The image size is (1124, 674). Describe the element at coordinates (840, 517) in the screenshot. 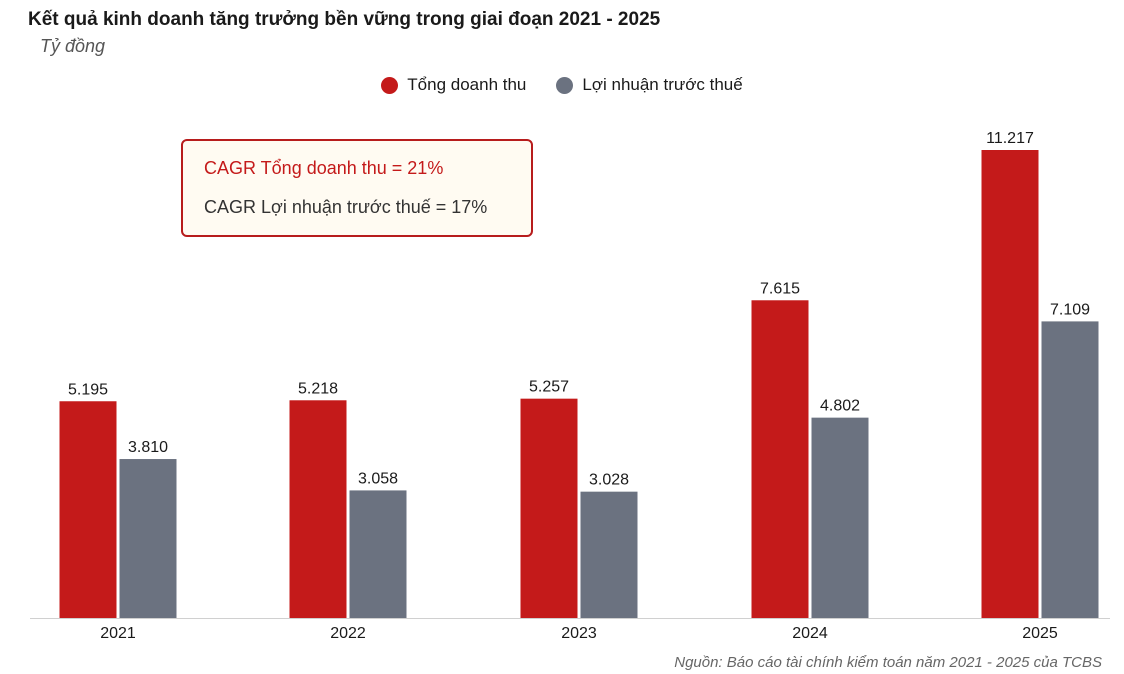

I see `bar-profit-2024` at that location.